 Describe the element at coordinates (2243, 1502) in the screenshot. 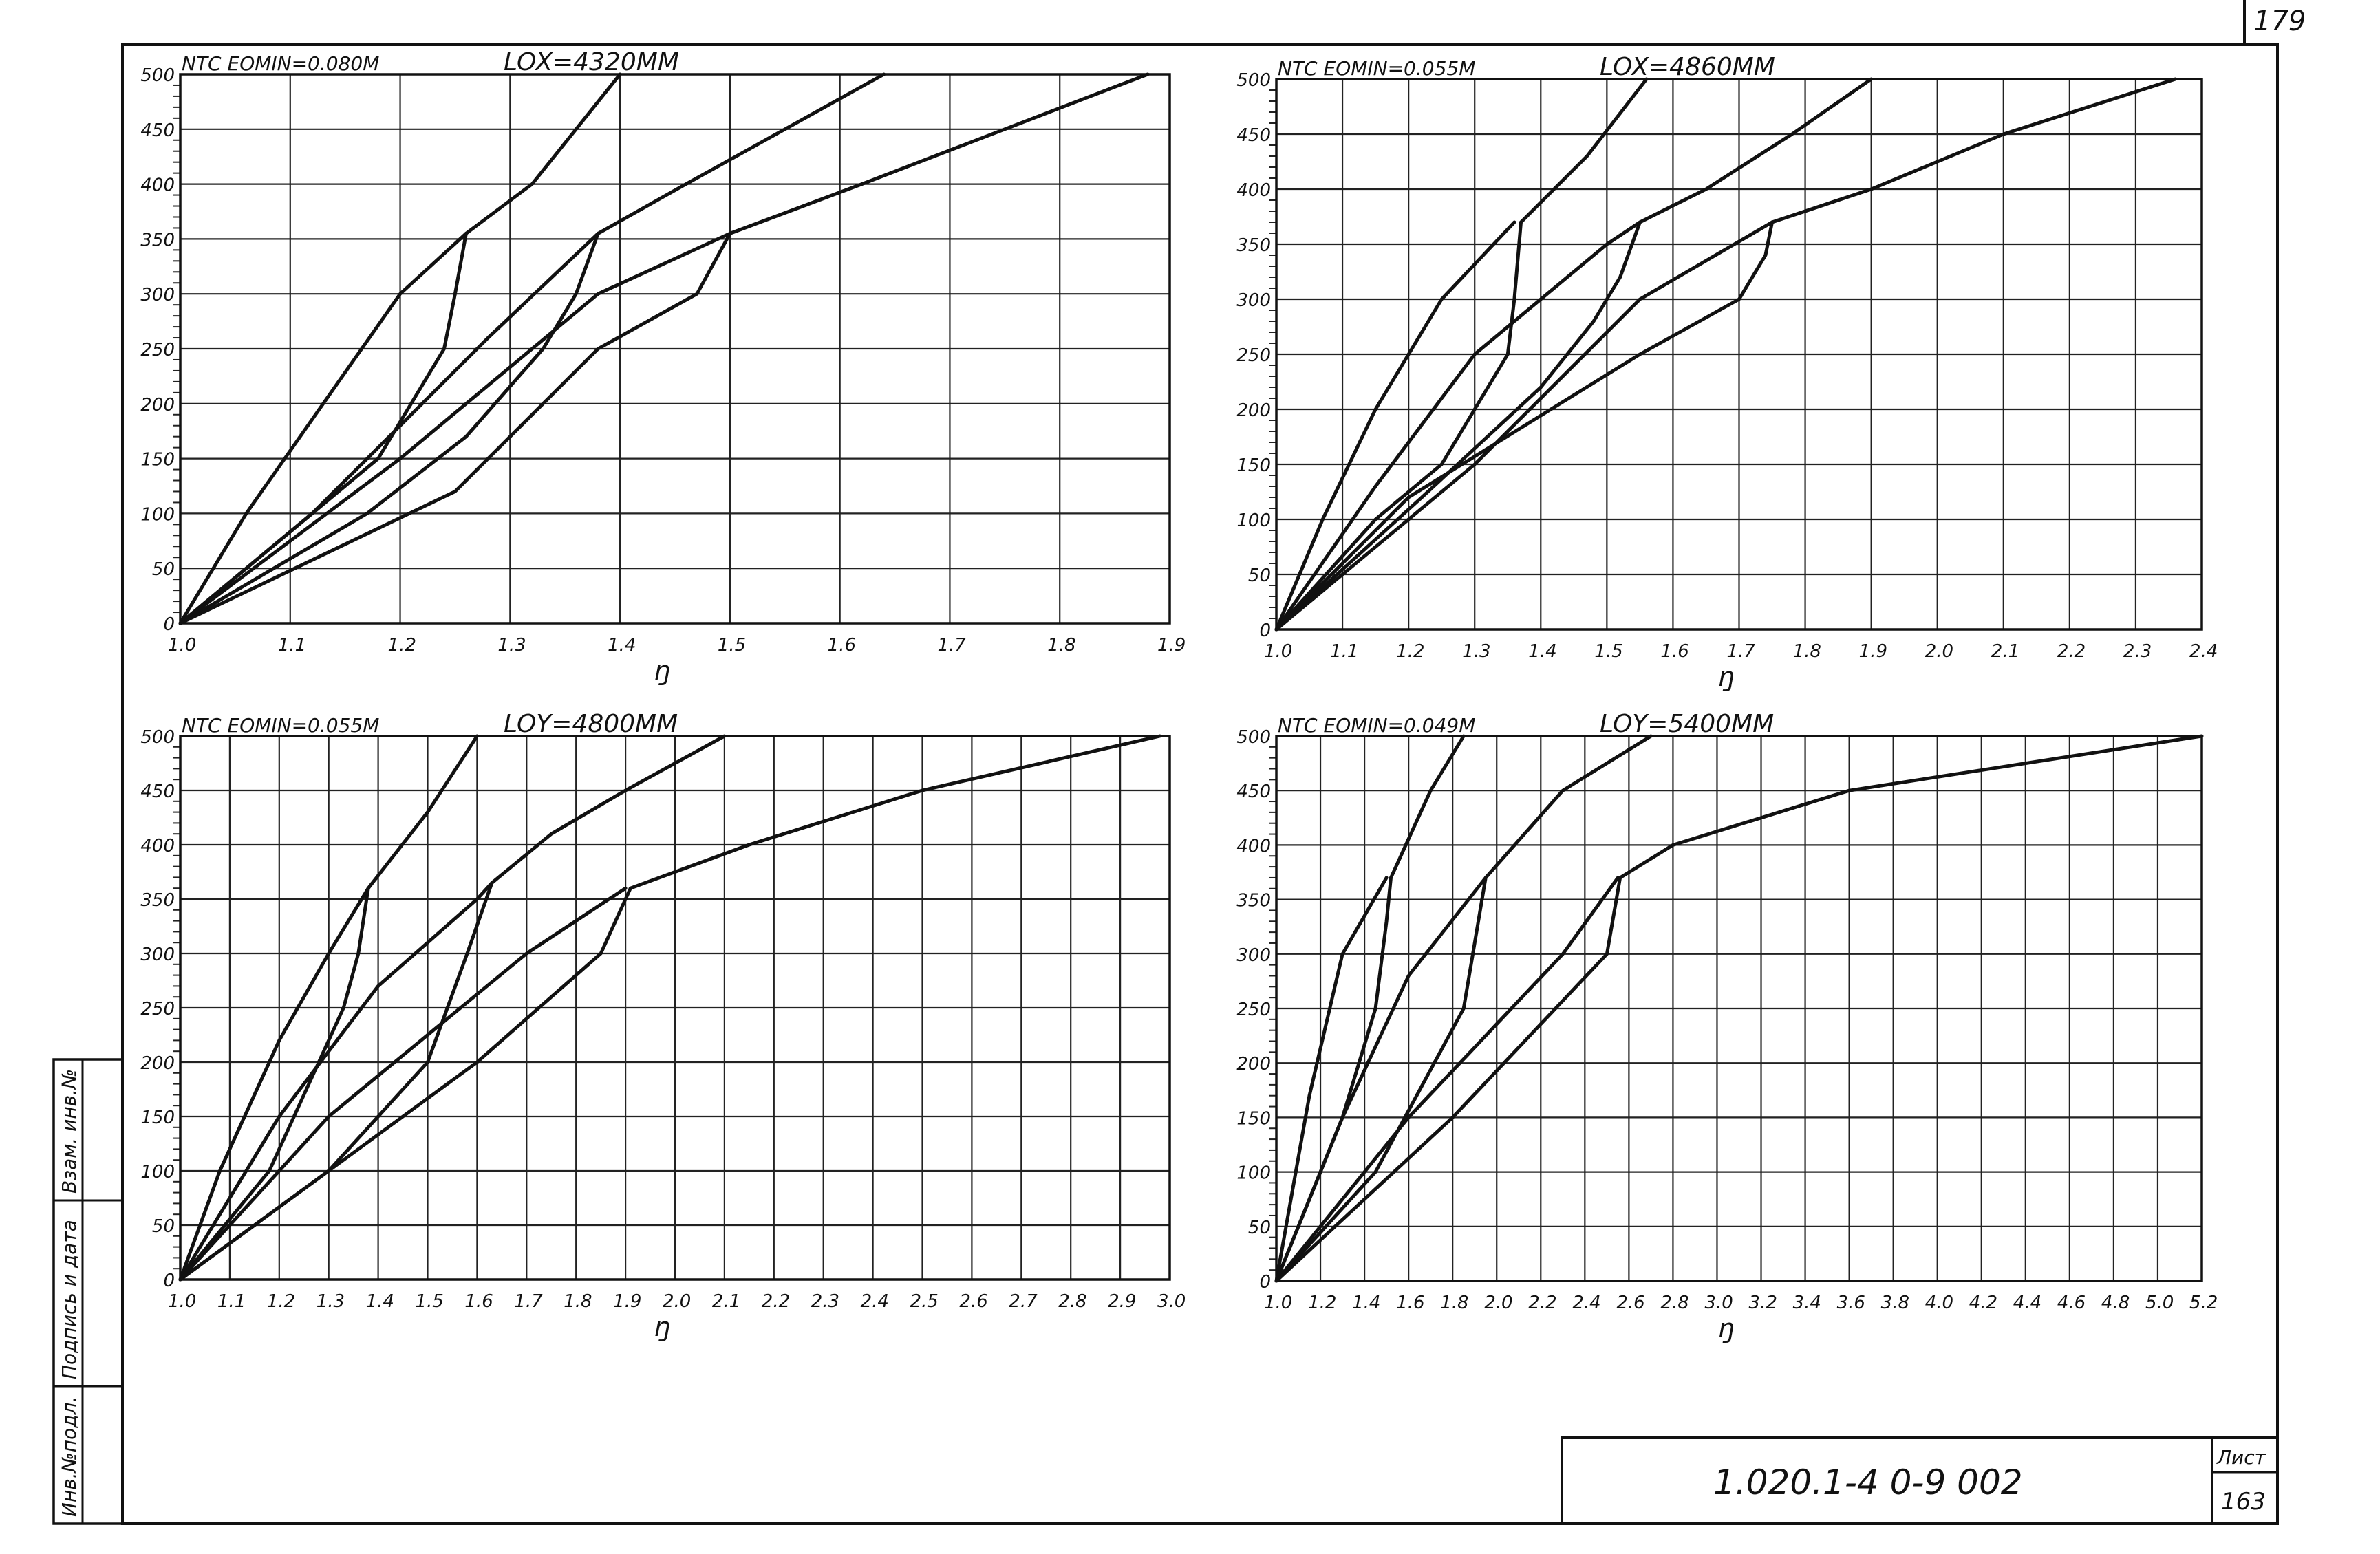

I see `sheet-number: 163` at that location.